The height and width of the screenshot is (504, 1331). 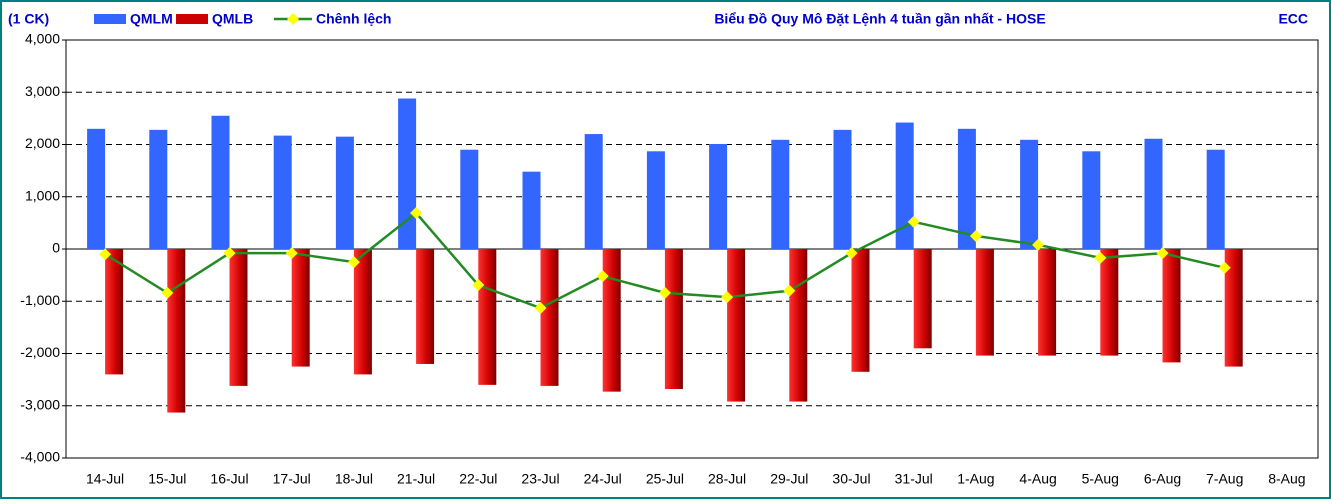 What do you see at coordinates (1100, 479) in the screenshot?
I see `x-tick-label: 5-Aug` at bounding box center [1100, 479].